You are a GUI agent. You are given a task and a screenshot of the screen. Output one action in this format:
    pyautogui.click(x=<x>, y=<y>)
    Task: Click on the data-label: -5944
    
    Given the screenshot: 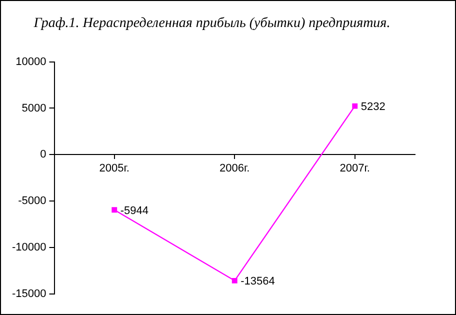 What is the action you would take?
    pyautogui.click(x=134, y=210)
    